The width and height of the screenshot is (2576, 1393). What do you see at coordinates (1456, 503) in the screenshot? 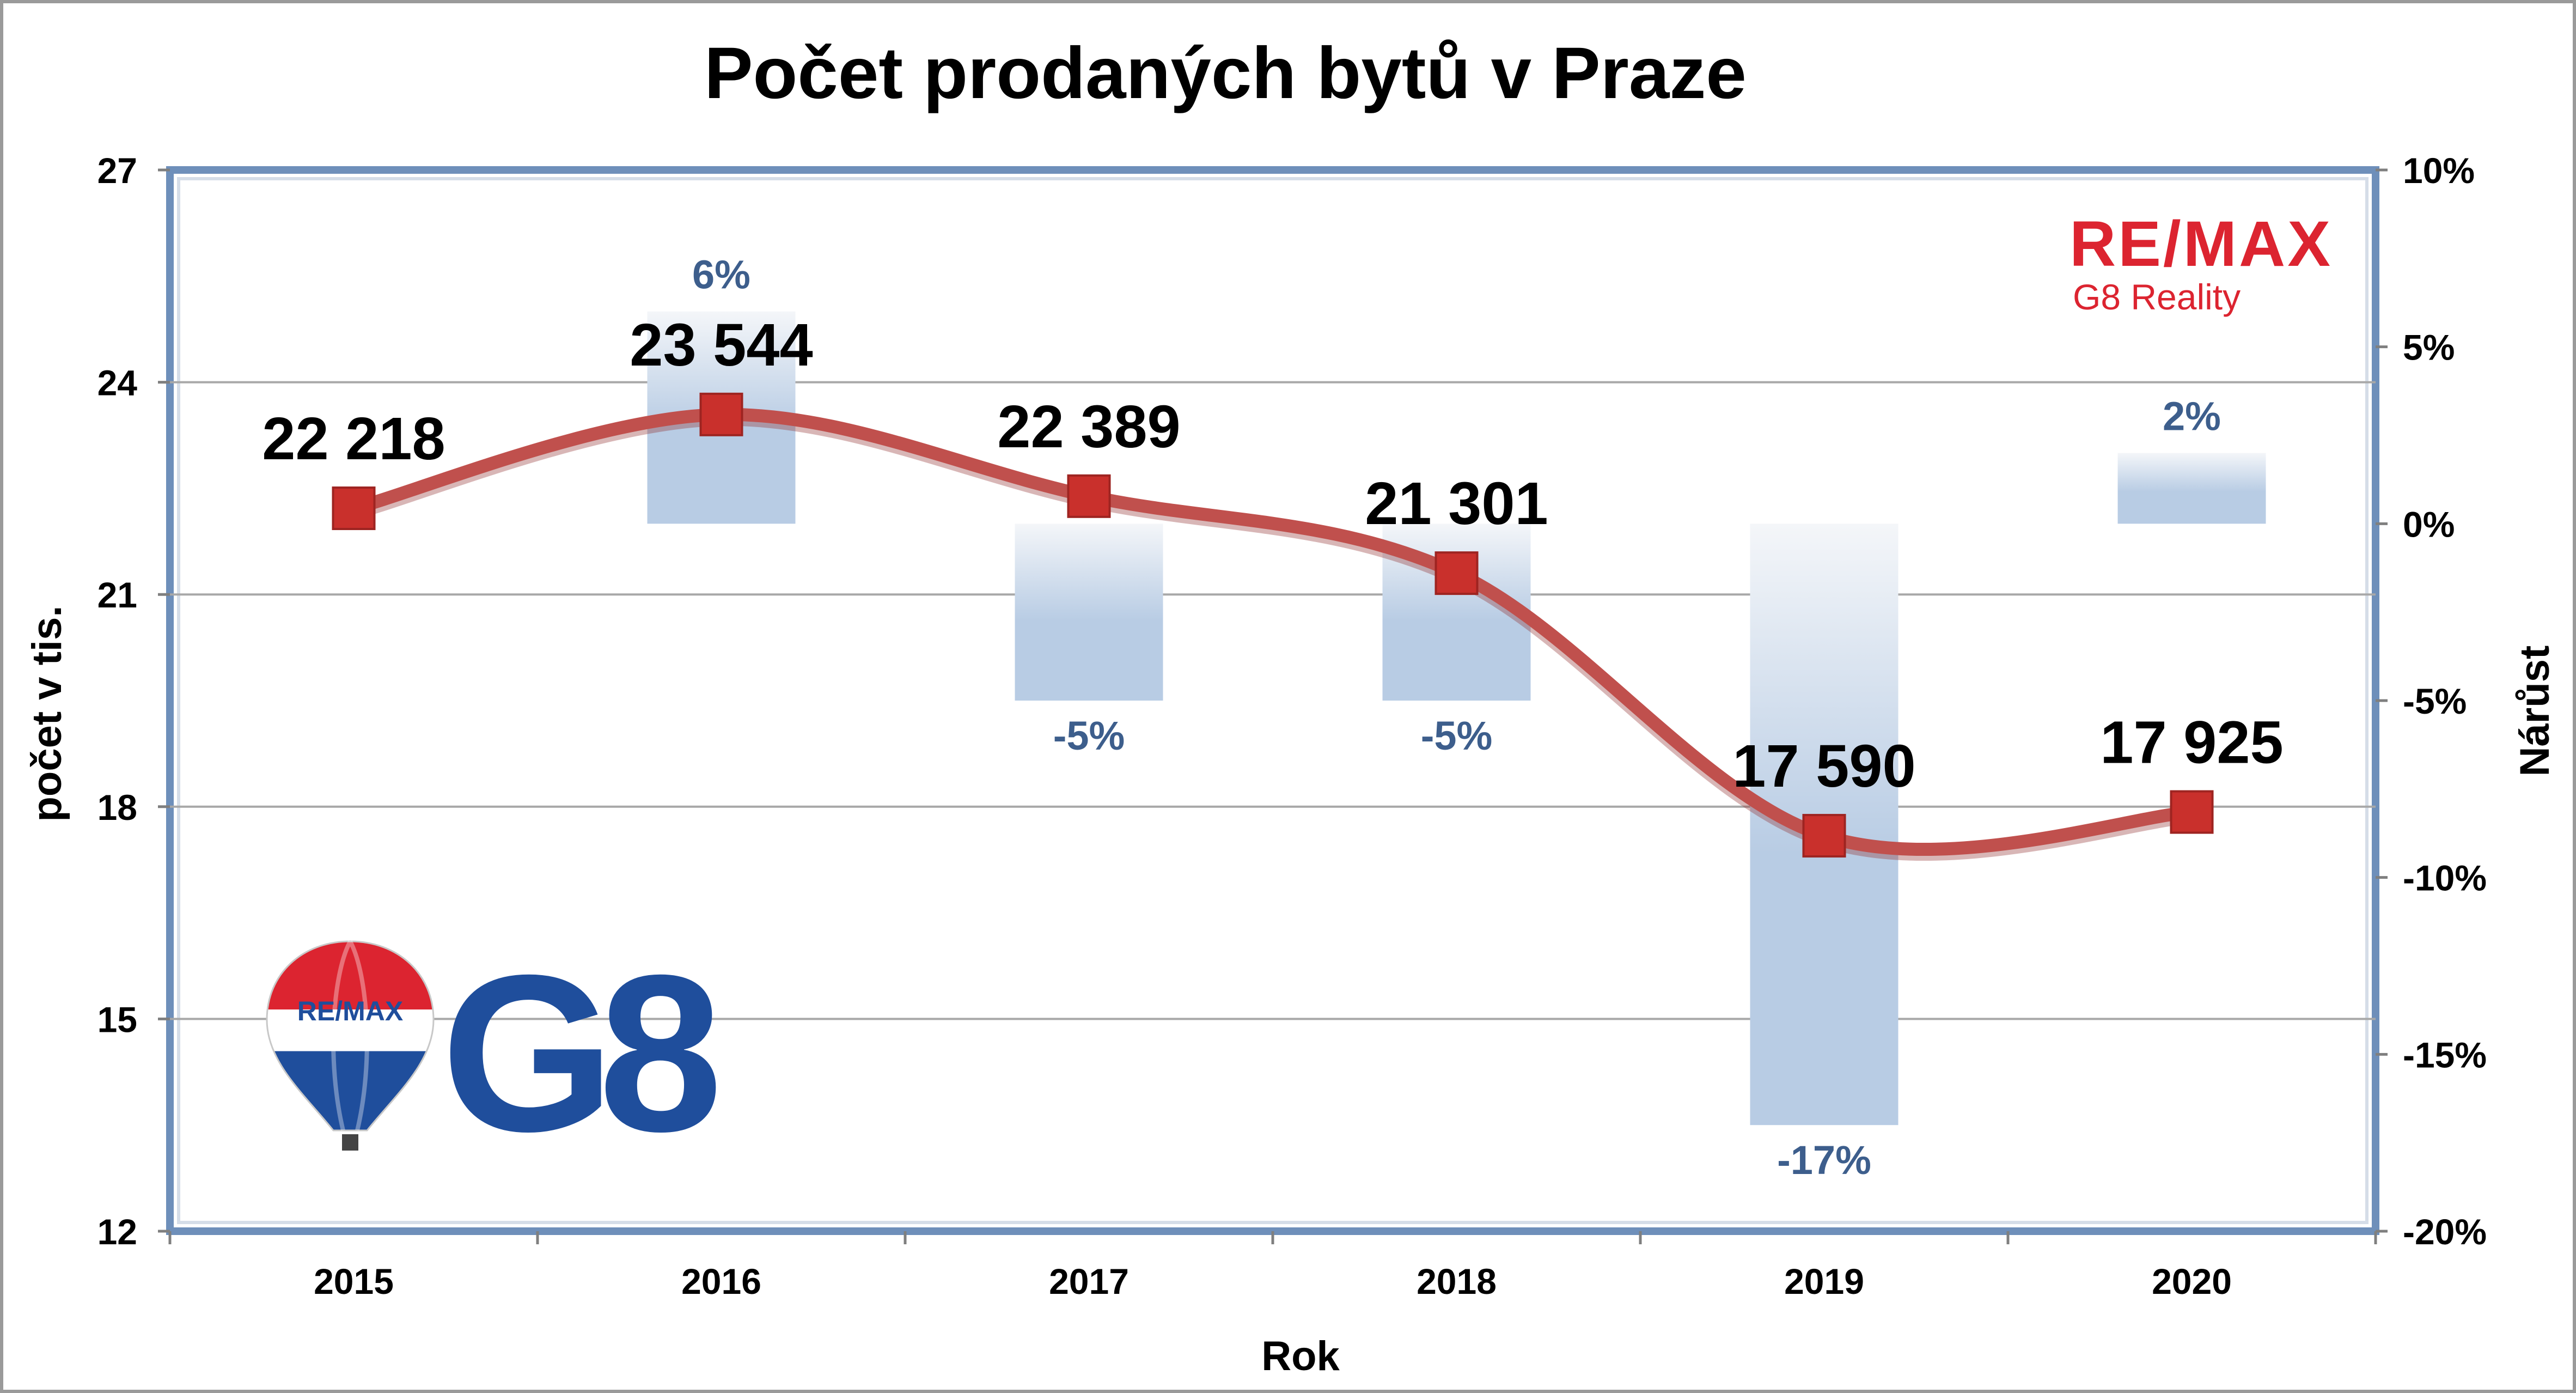
I see `sales-value-label: 21 301` at bounding box center [1456, 503].